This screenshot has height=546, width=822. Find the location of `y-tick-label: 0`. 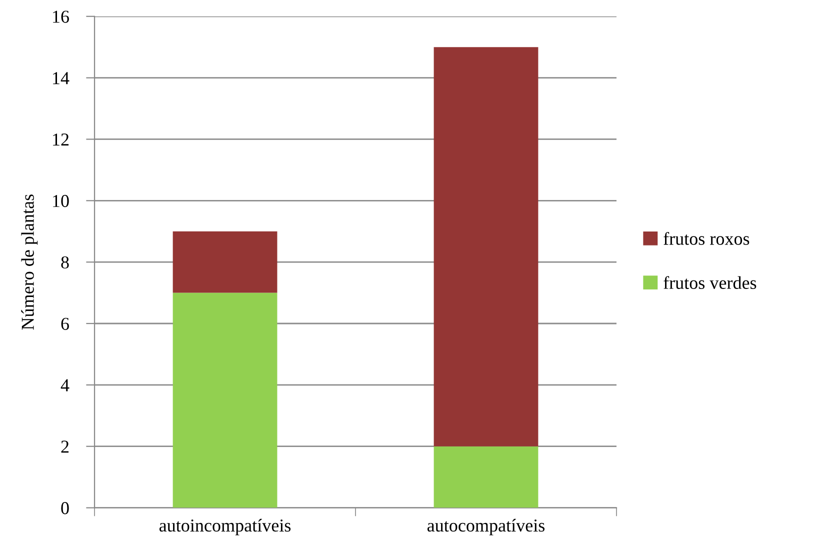

y-tick-label: 0 is located at coordinates (65, 508).